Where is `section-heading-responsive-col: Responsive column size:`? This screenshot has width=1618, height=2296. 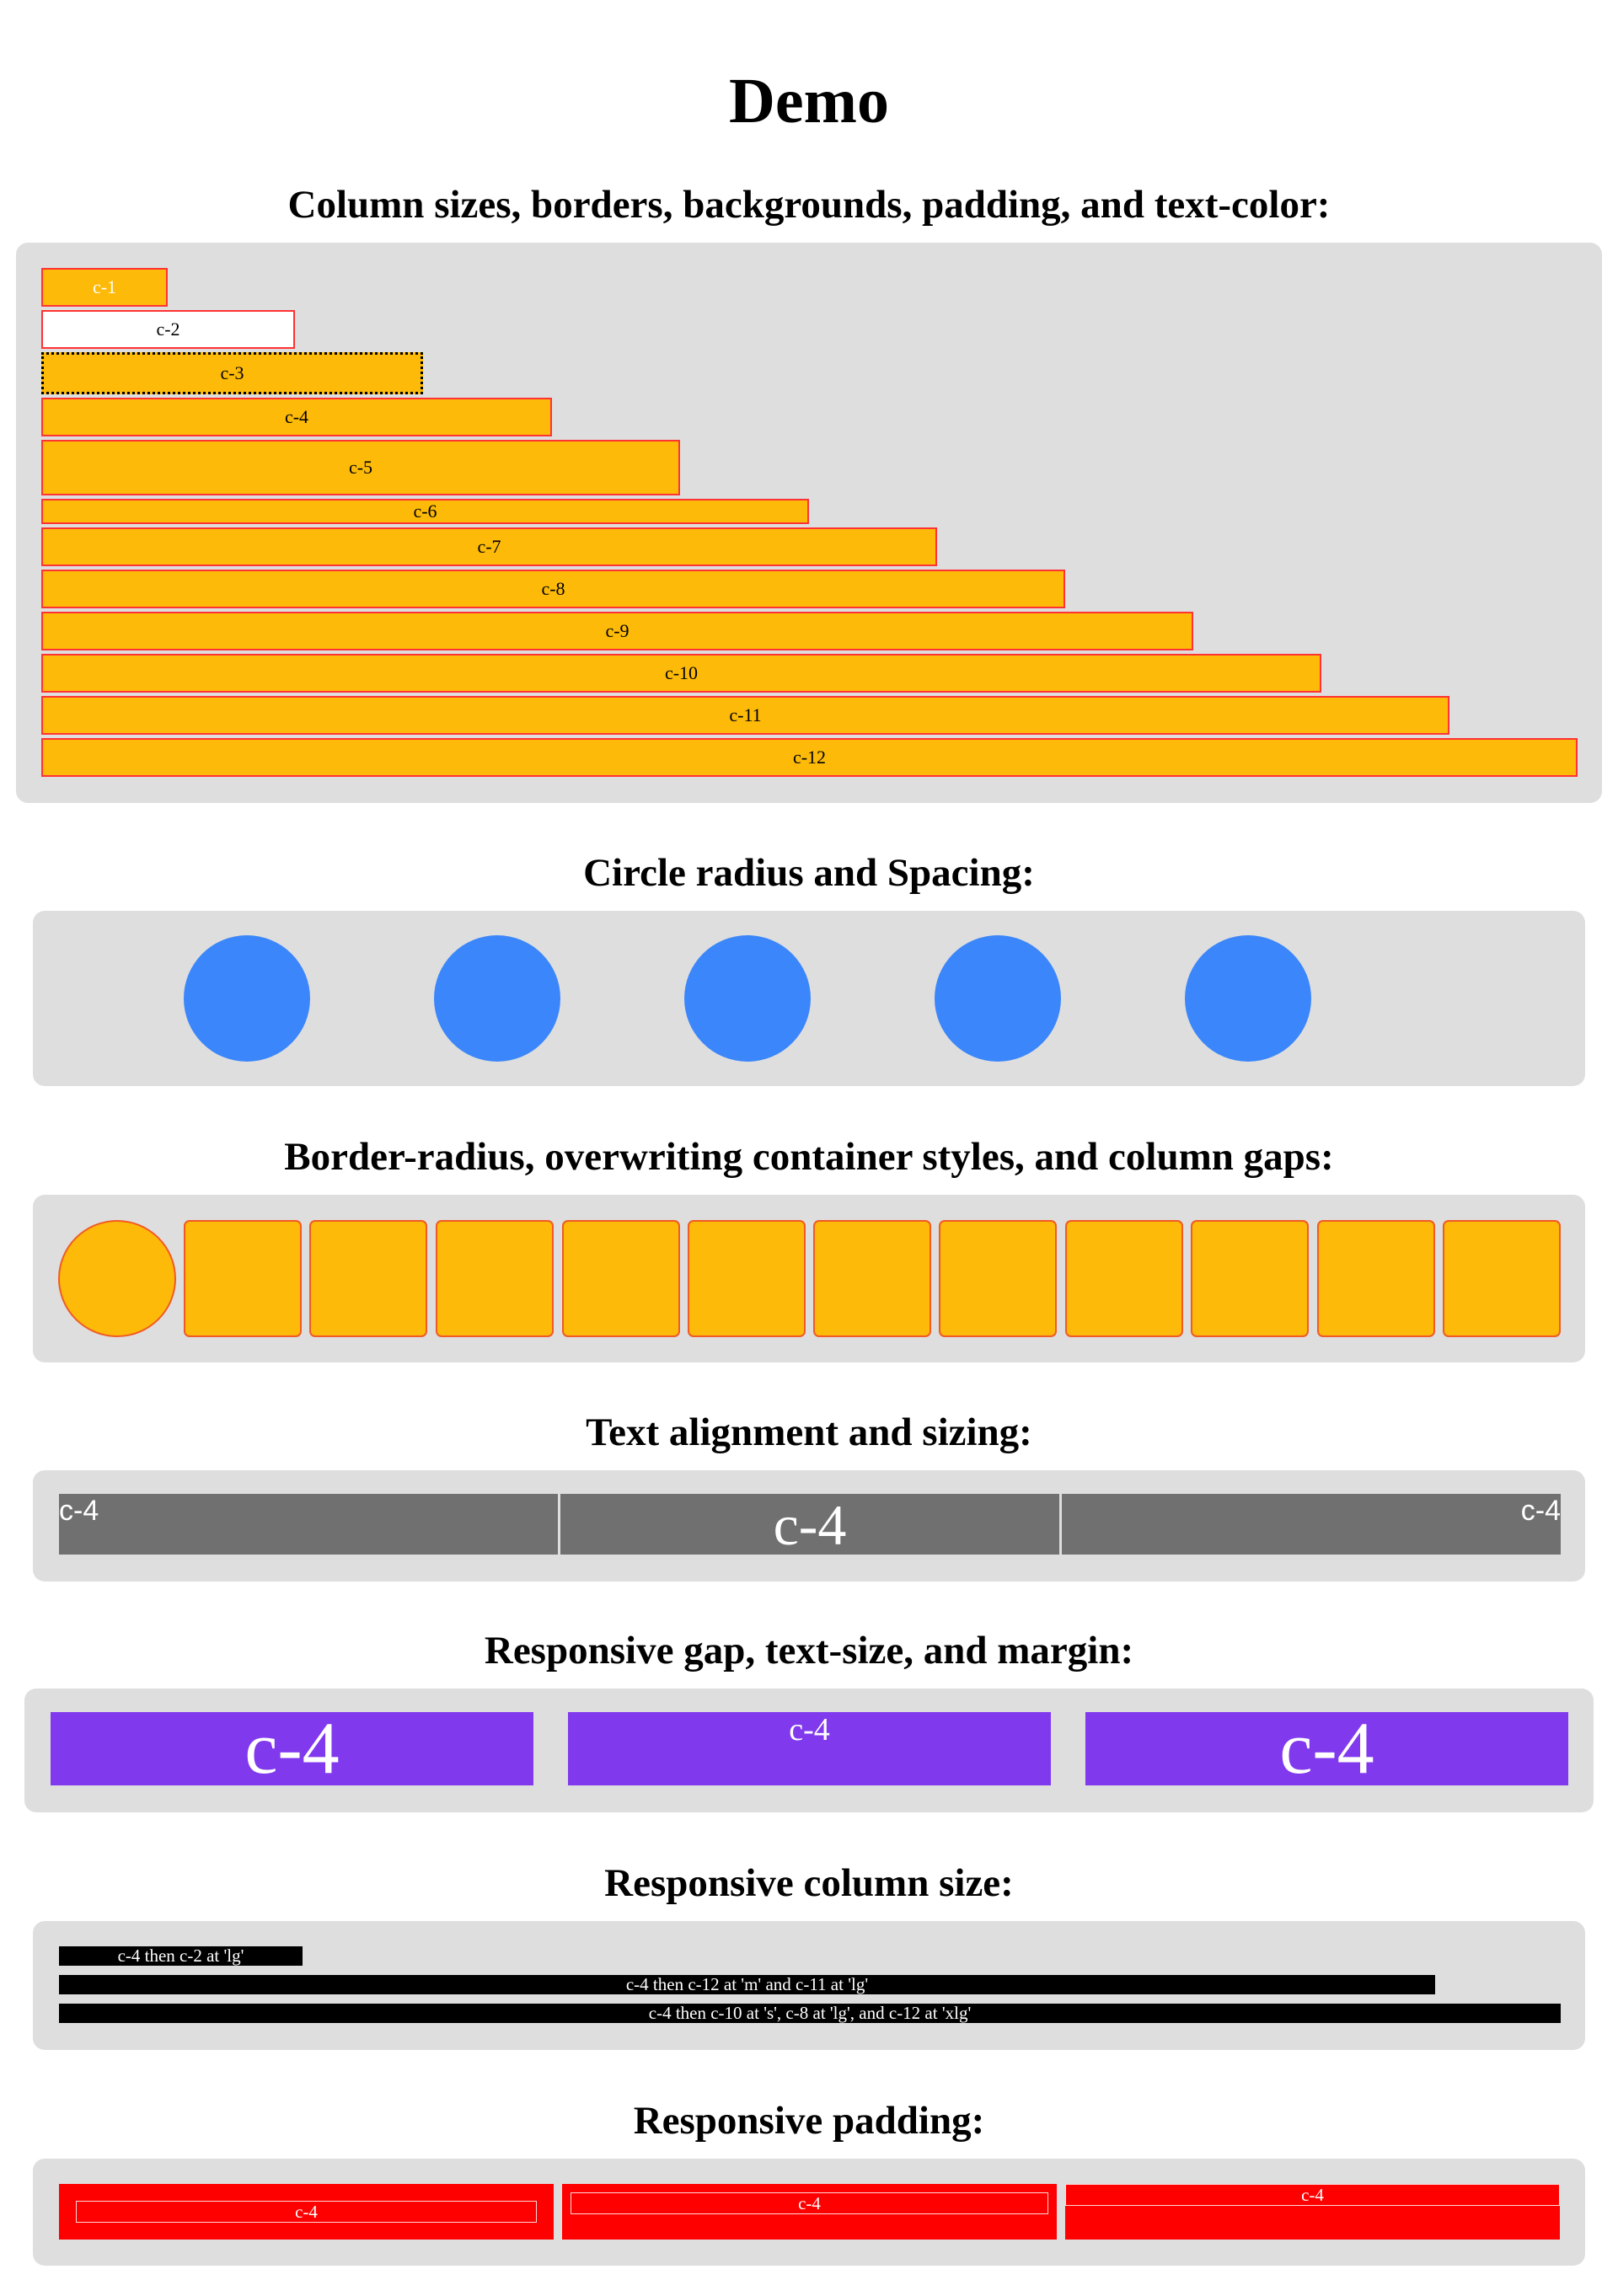
section-heading-responsive-col: Responsive column size: is located at coordinates (809, 1883).